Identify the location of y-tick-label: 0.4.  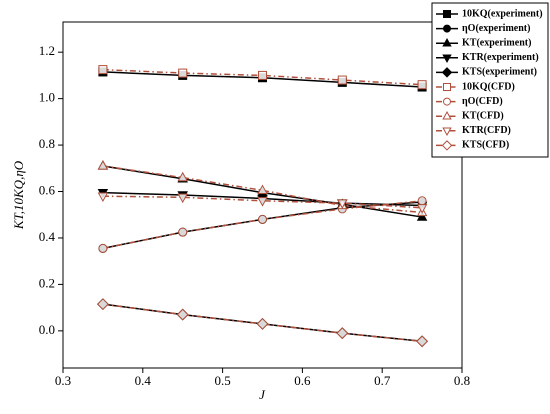
(47, 236).